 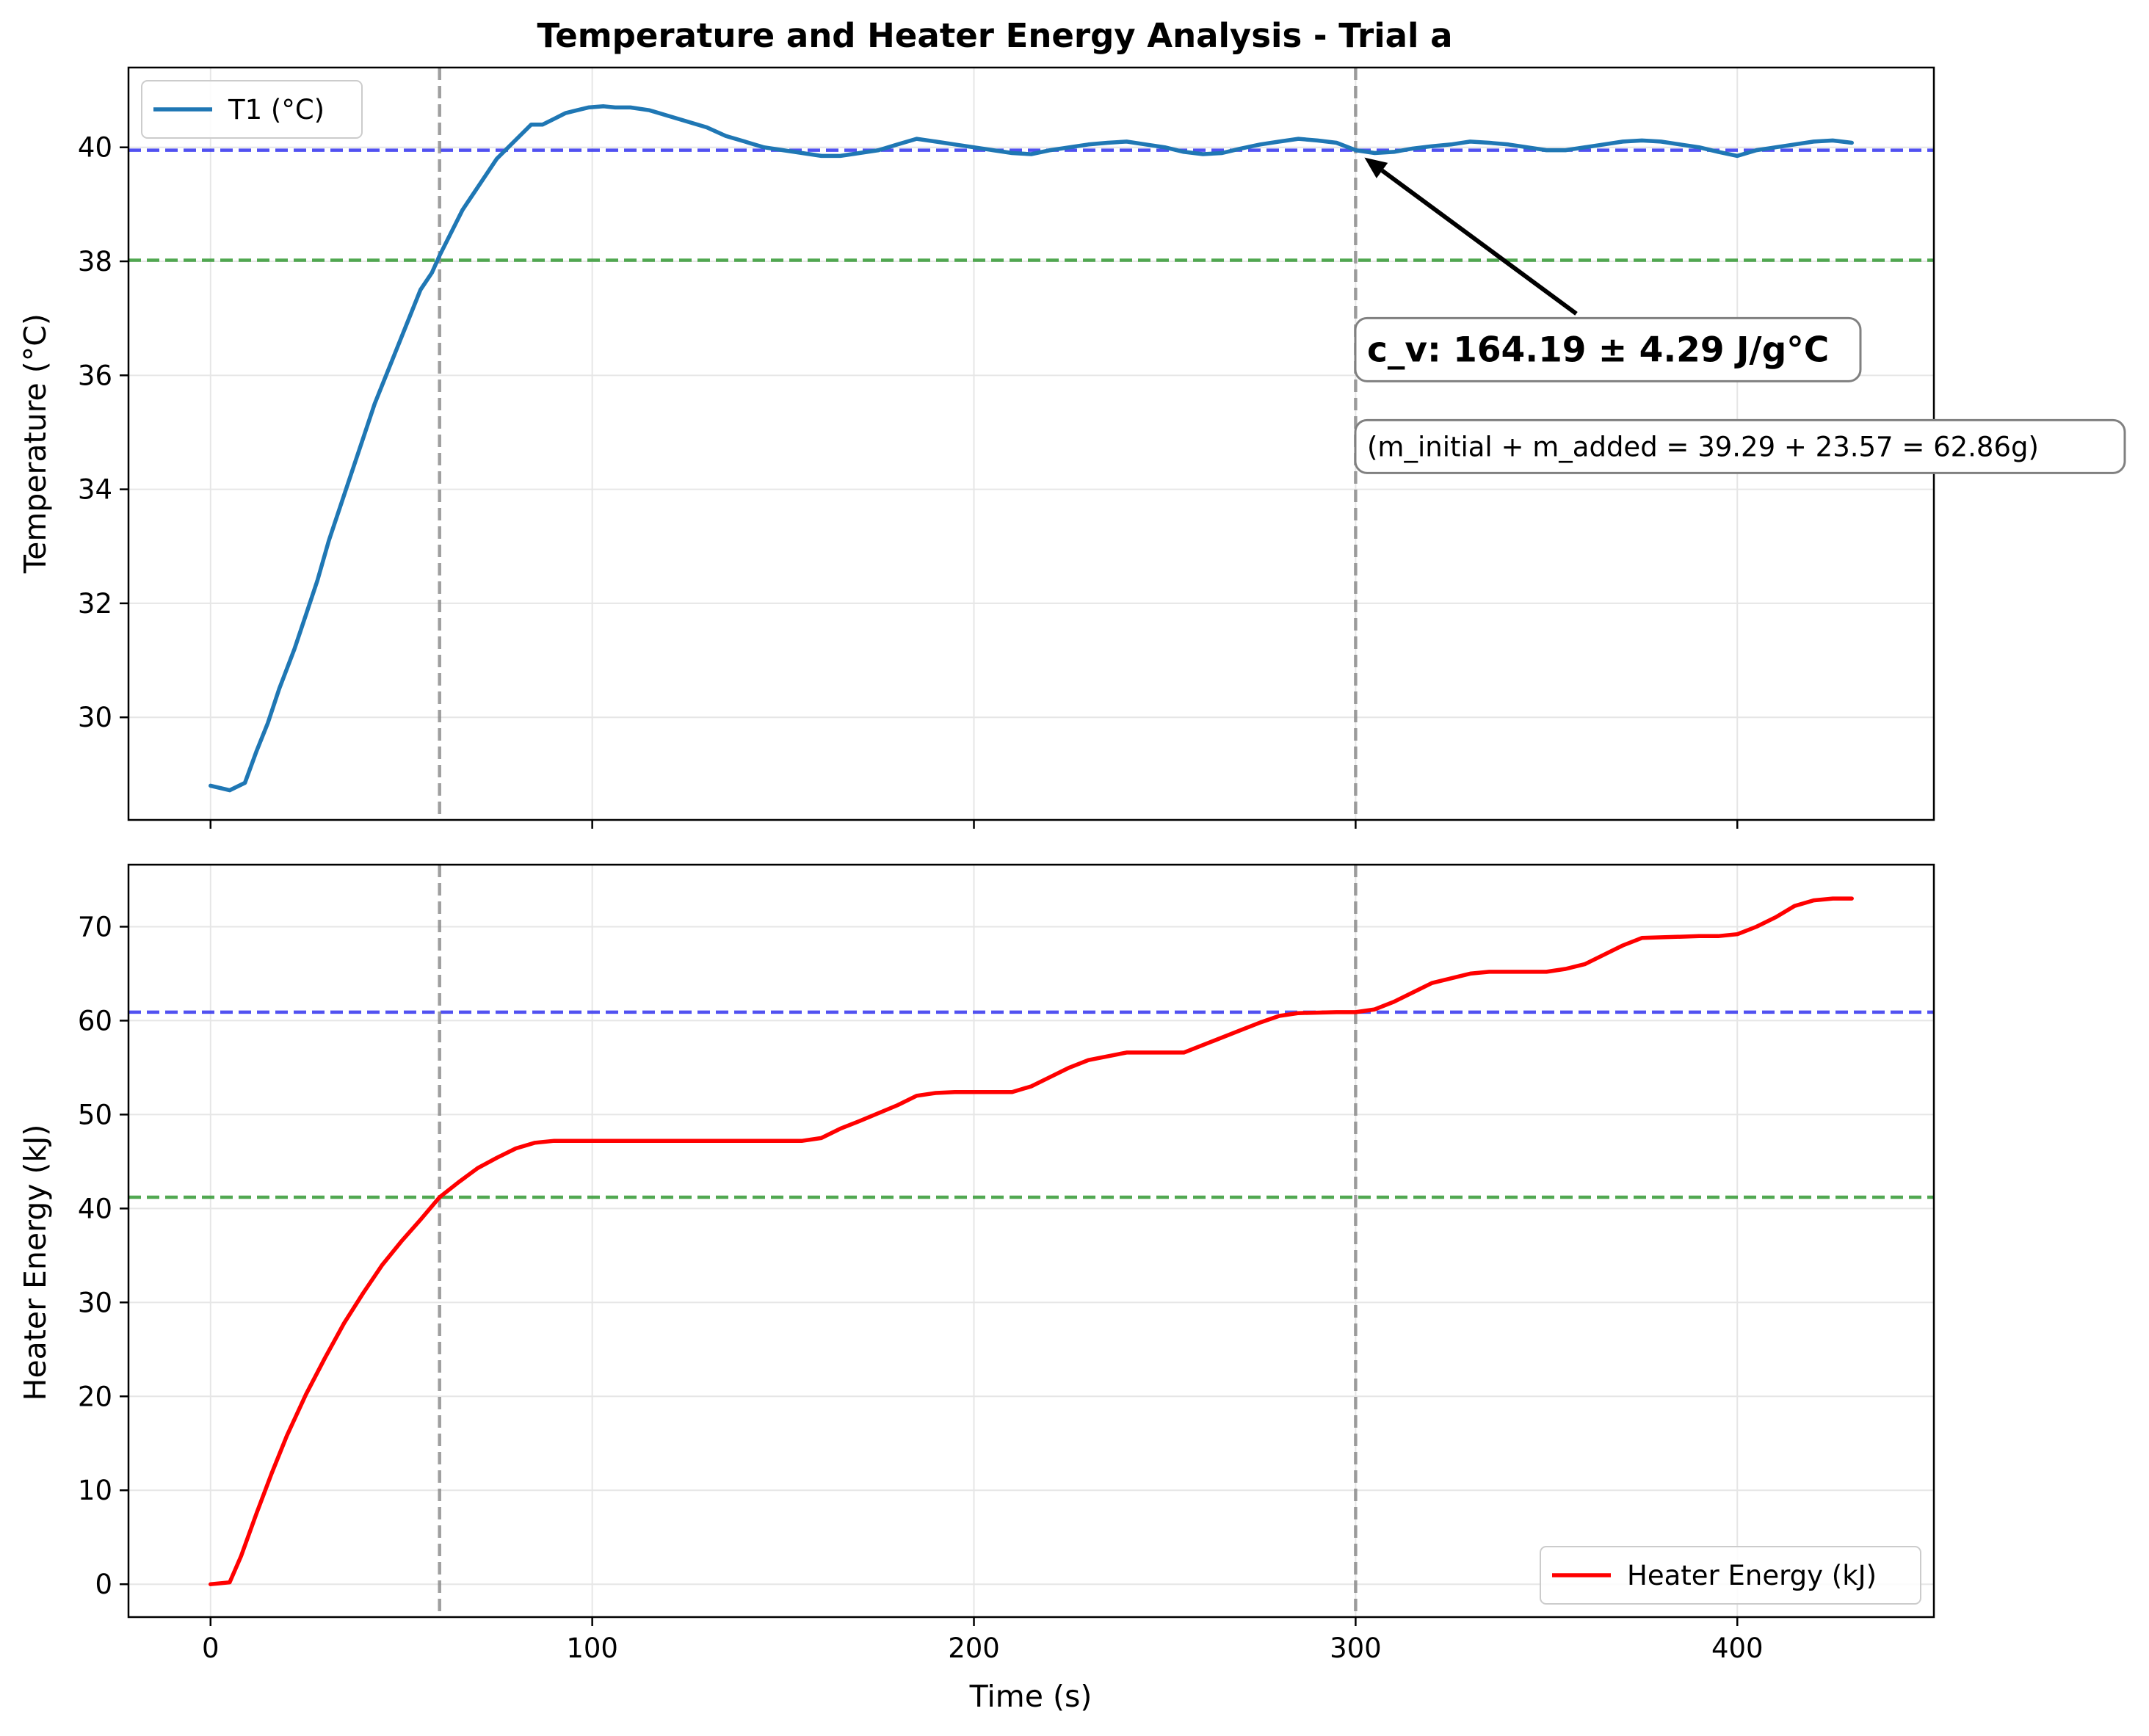 What do you see at coordinates (95, 148) in the screenshot?
I see `temperature-y-tick-label-40: 40` at bounding box center [95, 148].